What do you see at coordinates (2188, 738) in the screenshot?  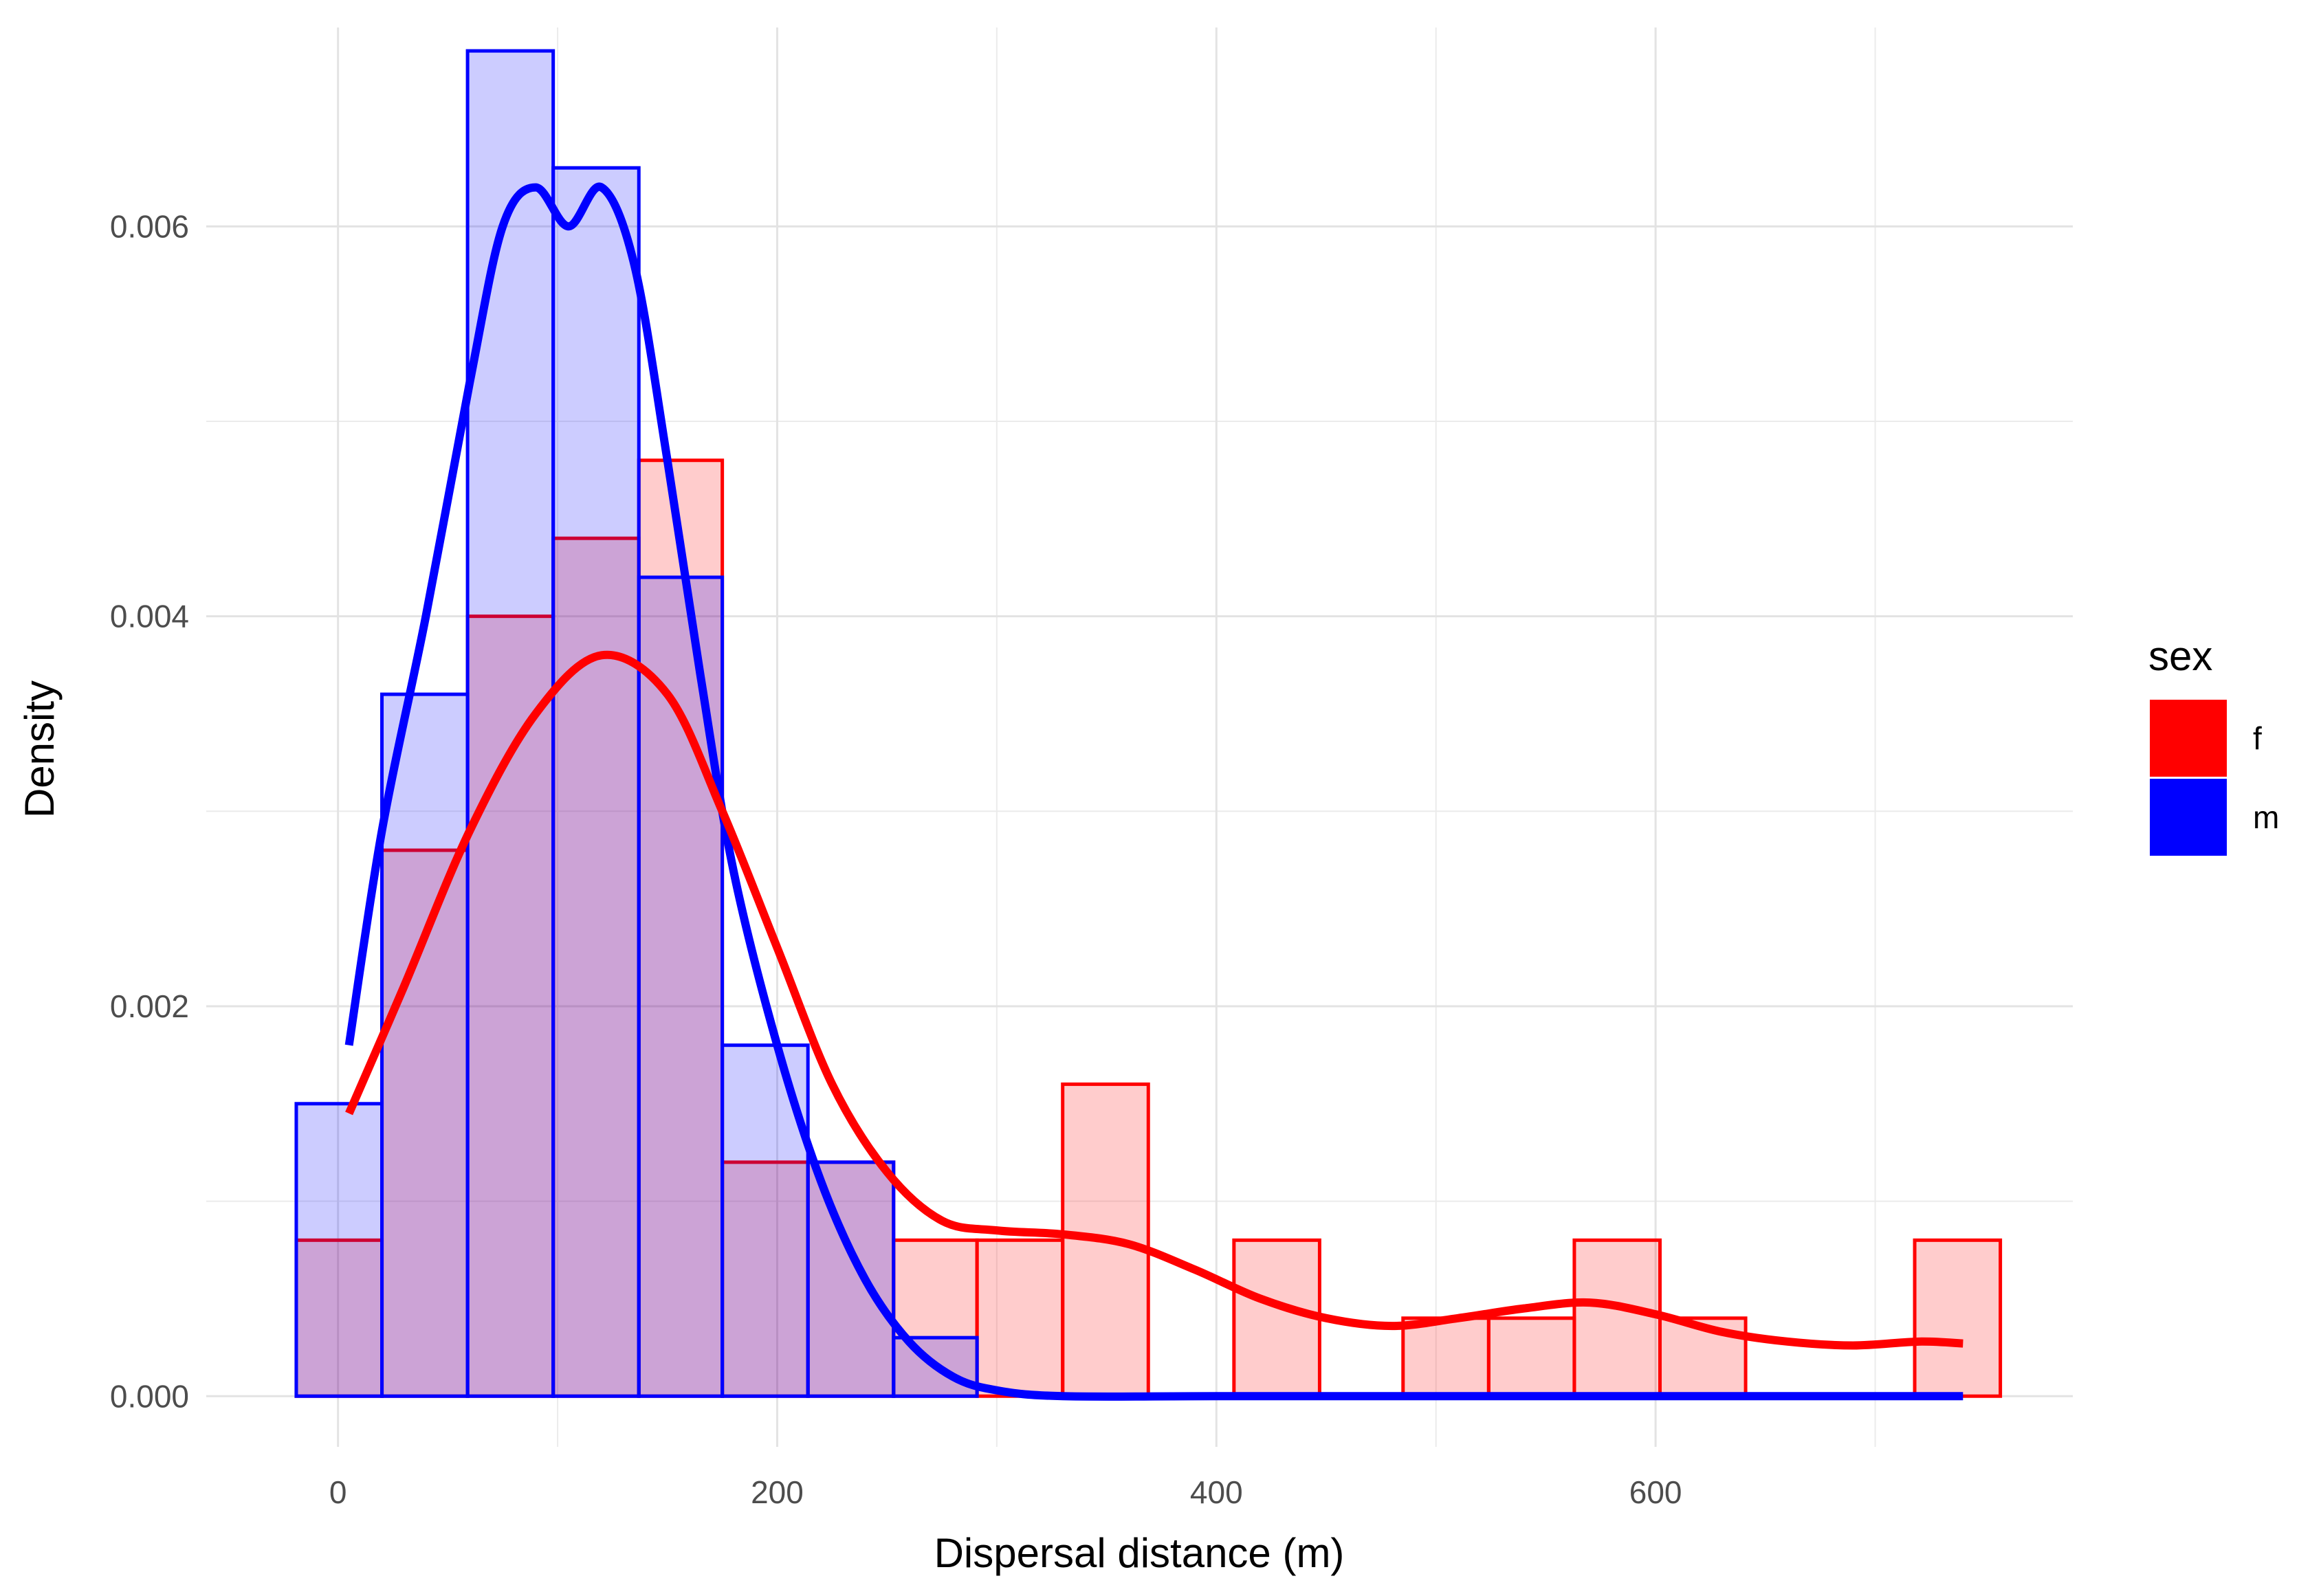 I see `legend-key-f` at bounding box center [2188, 738].